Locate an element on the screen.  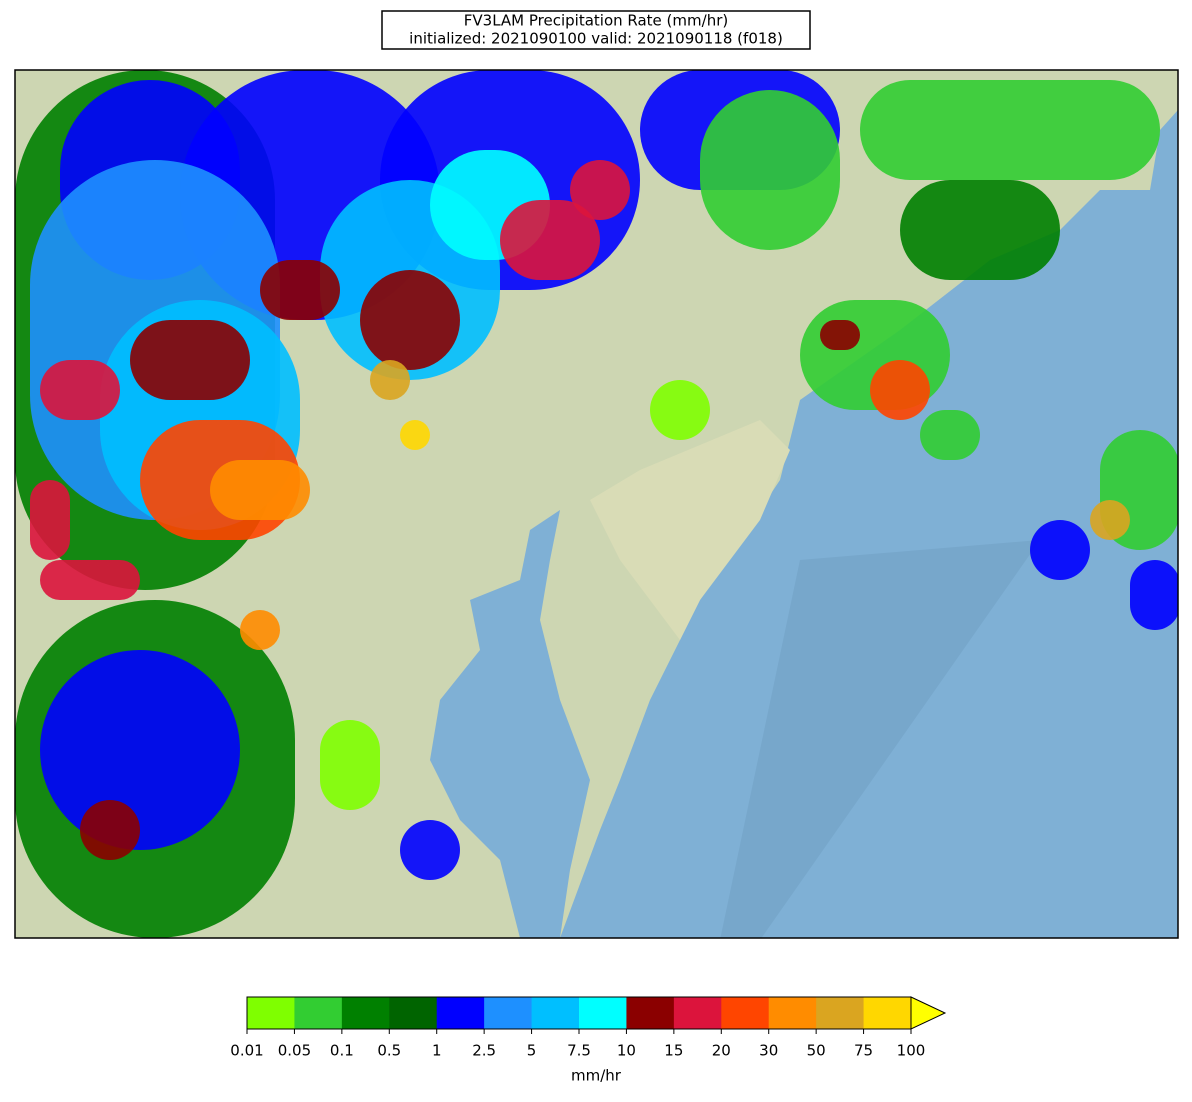
tick-label: 15 is located at coordinates (673, 1051).